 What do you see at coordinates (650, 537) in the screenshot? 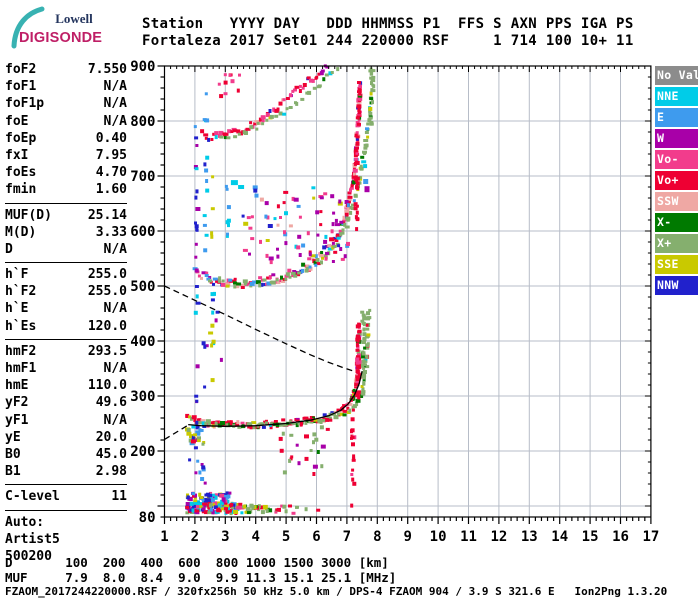
I see `x-axis-tick-label: 17` at bounding box center [650, 537].